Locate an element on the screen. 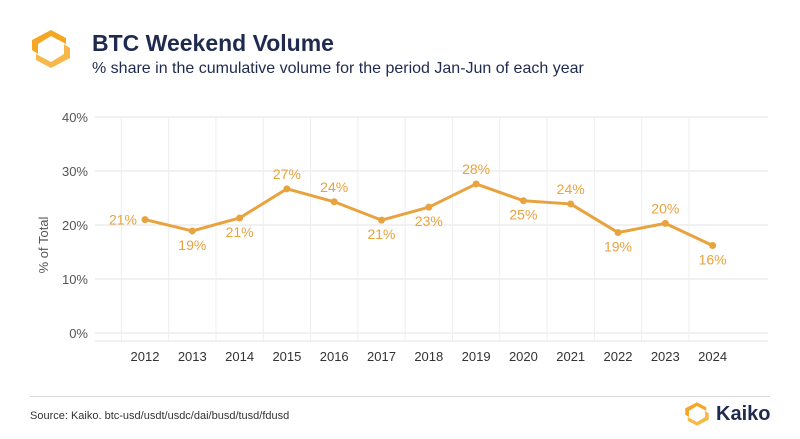 Image resolution: width=800 pixels, height=439 pixels. y-tick-label: 40% is located at coordinates (75, 117).